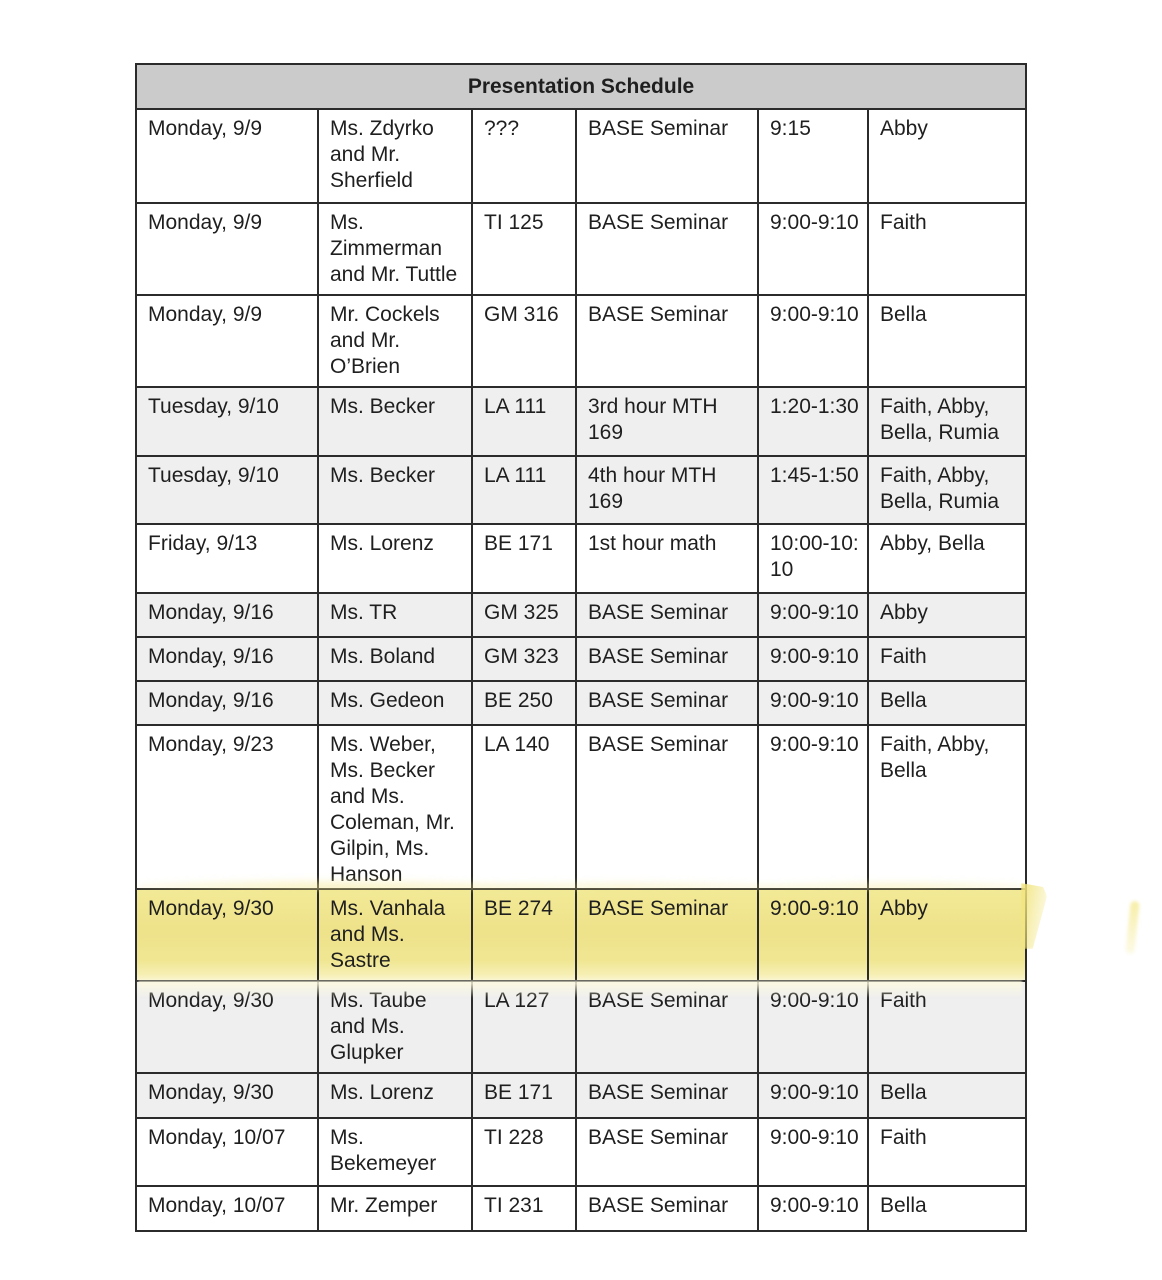  I want to click on cell-students: Faith, Abby, Bella, so click(947, 807).